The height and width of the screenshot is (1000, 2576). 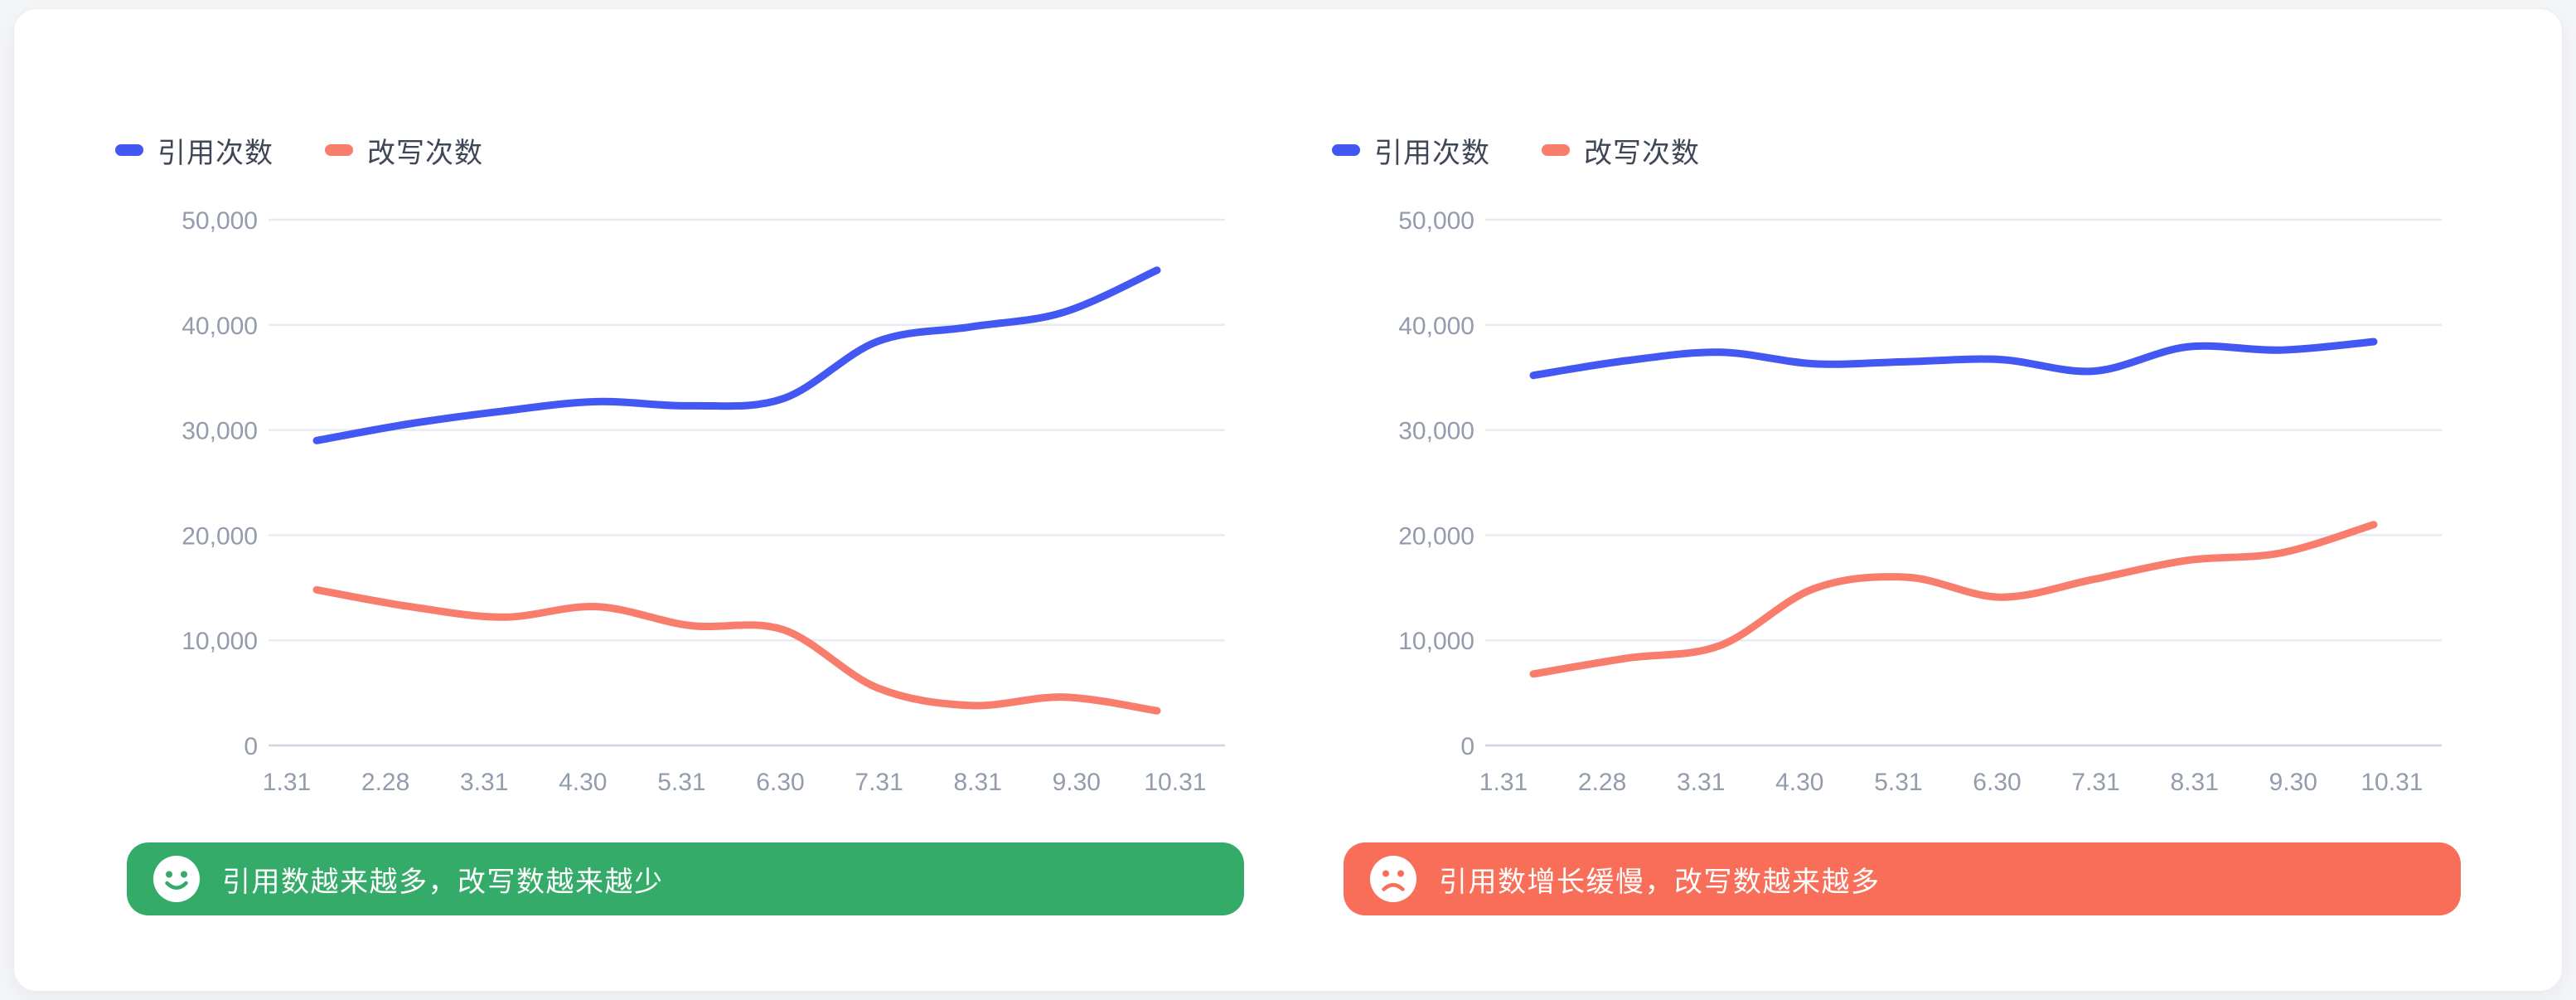 What do you see at coordinates (1393, 879) in the screenshot?
I see `frowny-face-icon` at bounding box center [1393, 879].